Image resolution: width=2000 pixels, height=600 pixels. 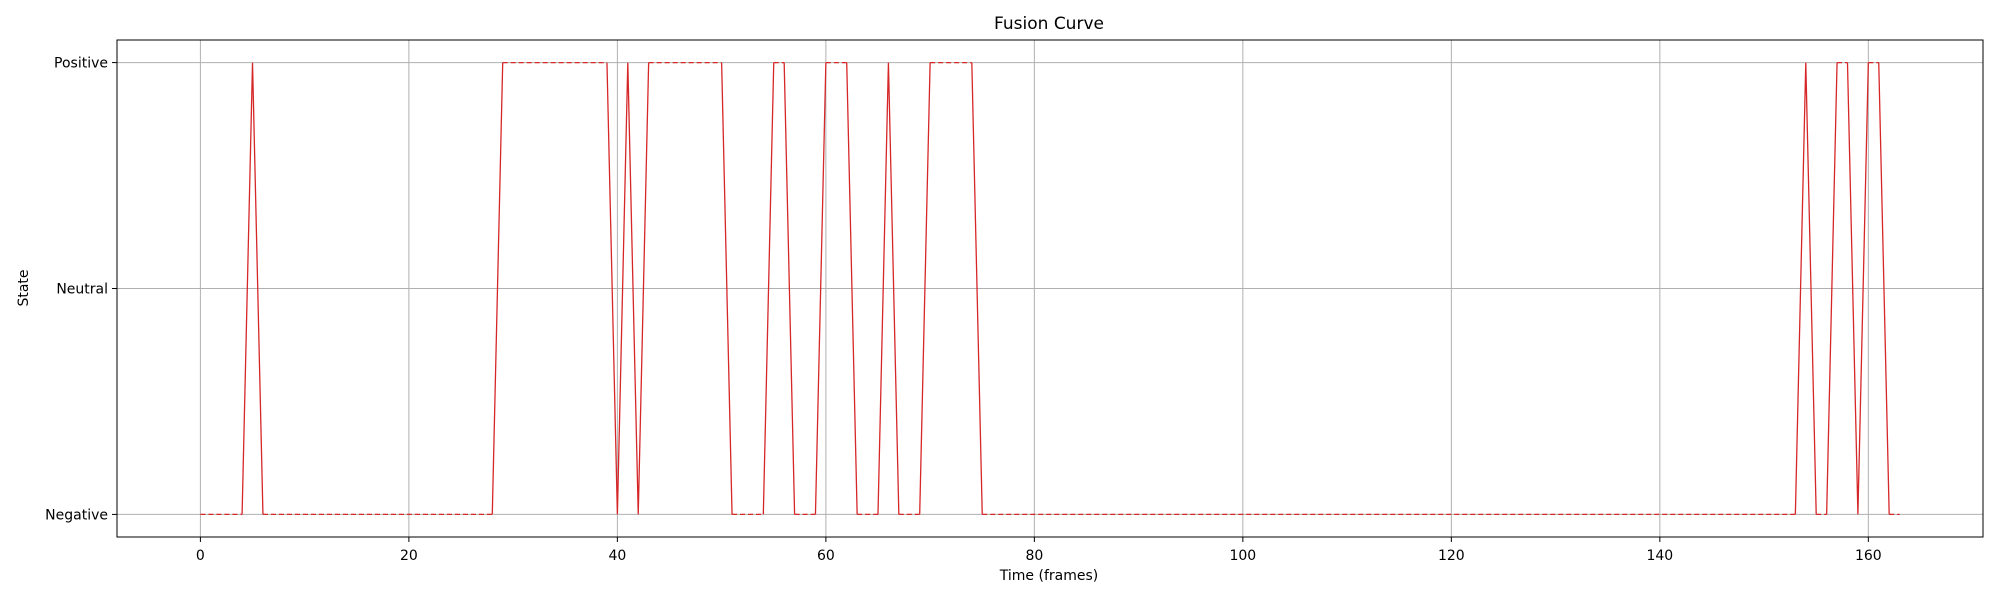 I want to click on y-tick-label: Positive, so click(x=81, y=64).